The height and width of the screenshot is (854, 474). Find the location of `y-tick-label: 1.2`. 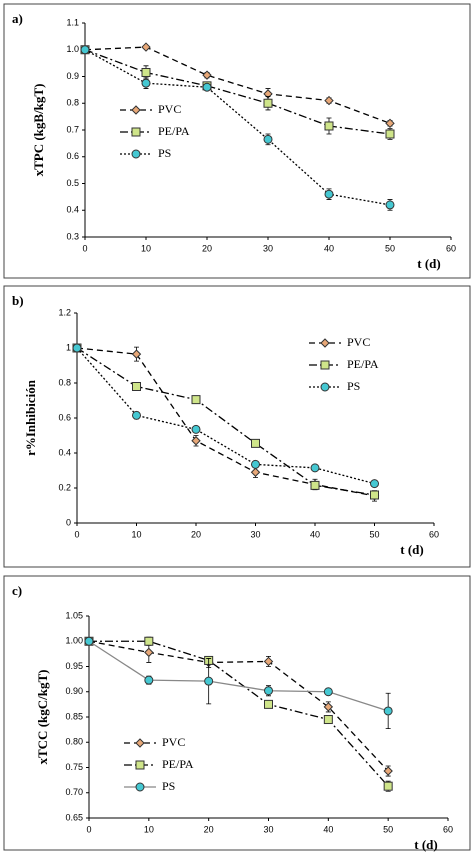

y-tick-label: 1.2 is located at coordinates (64, 312).